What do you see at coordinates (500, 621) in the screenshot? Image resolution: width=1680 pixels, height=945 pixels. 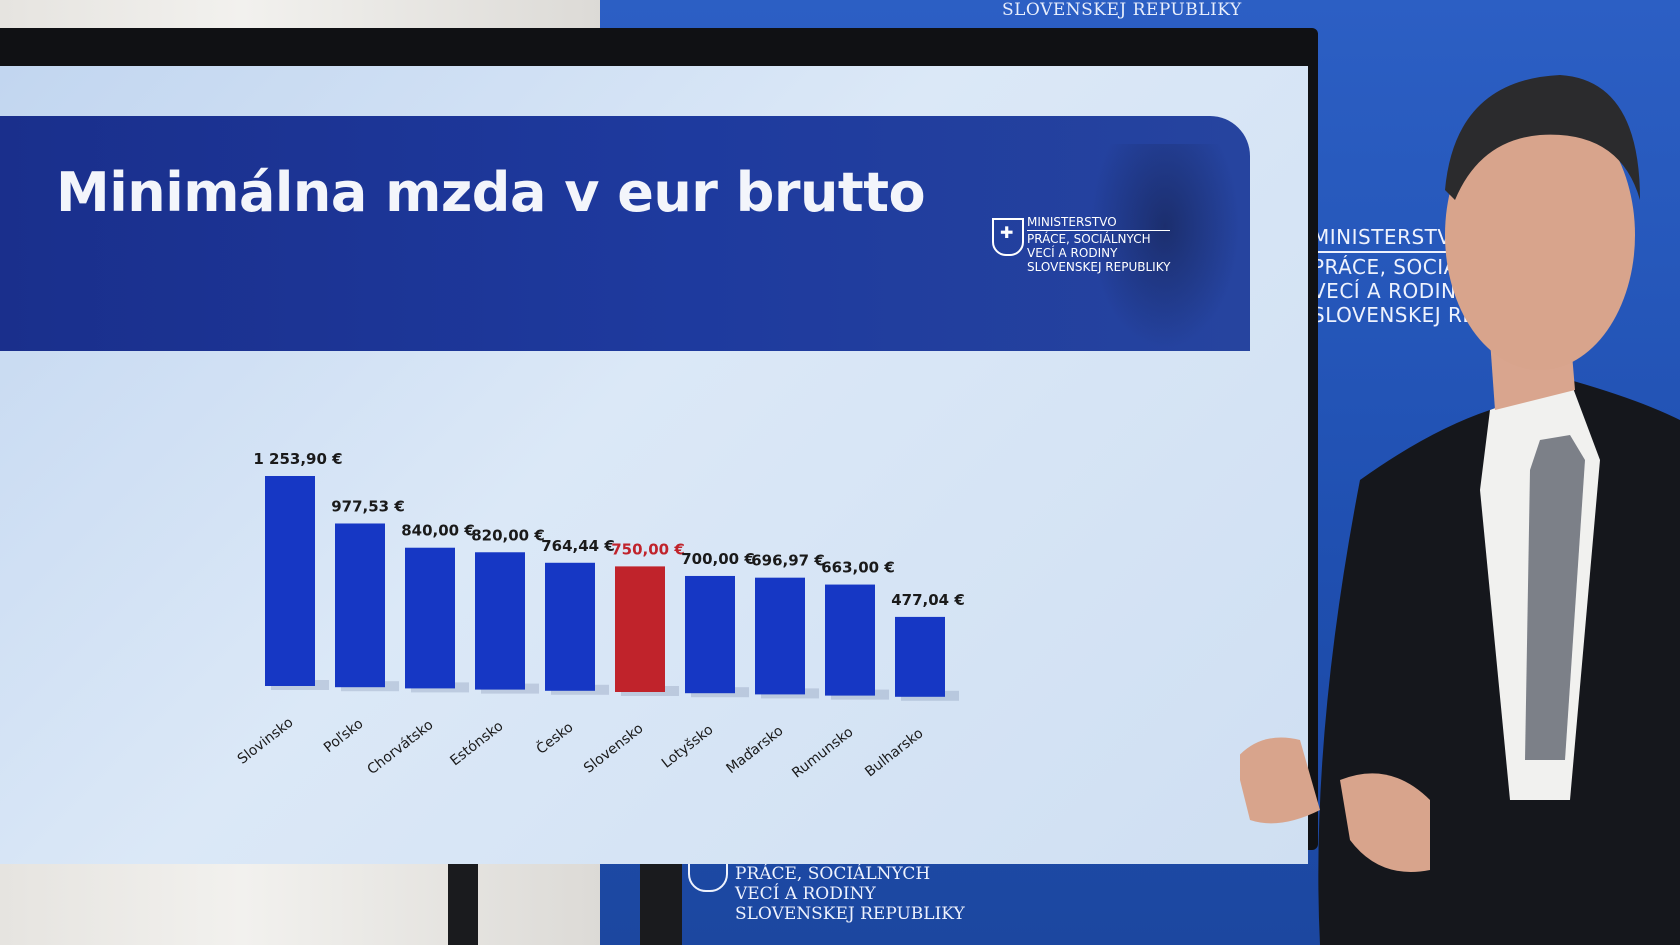 I see `bar-estónsko` at bounding box center [500, 621].